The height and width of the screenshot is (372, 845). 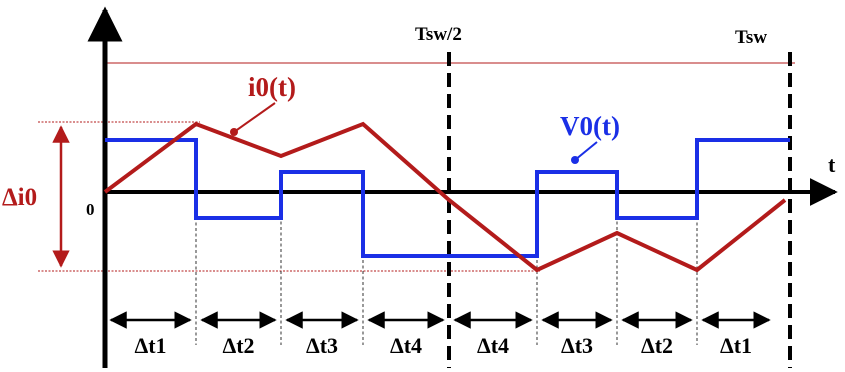 What do you see at coordinates (440, 334) in the screenshot?
I see `interval-arrows: Δt1 Δt2 Δt3 Δt4 Δt4 Δt3 Δt2 Δt1` at bounding box center [440, 334].